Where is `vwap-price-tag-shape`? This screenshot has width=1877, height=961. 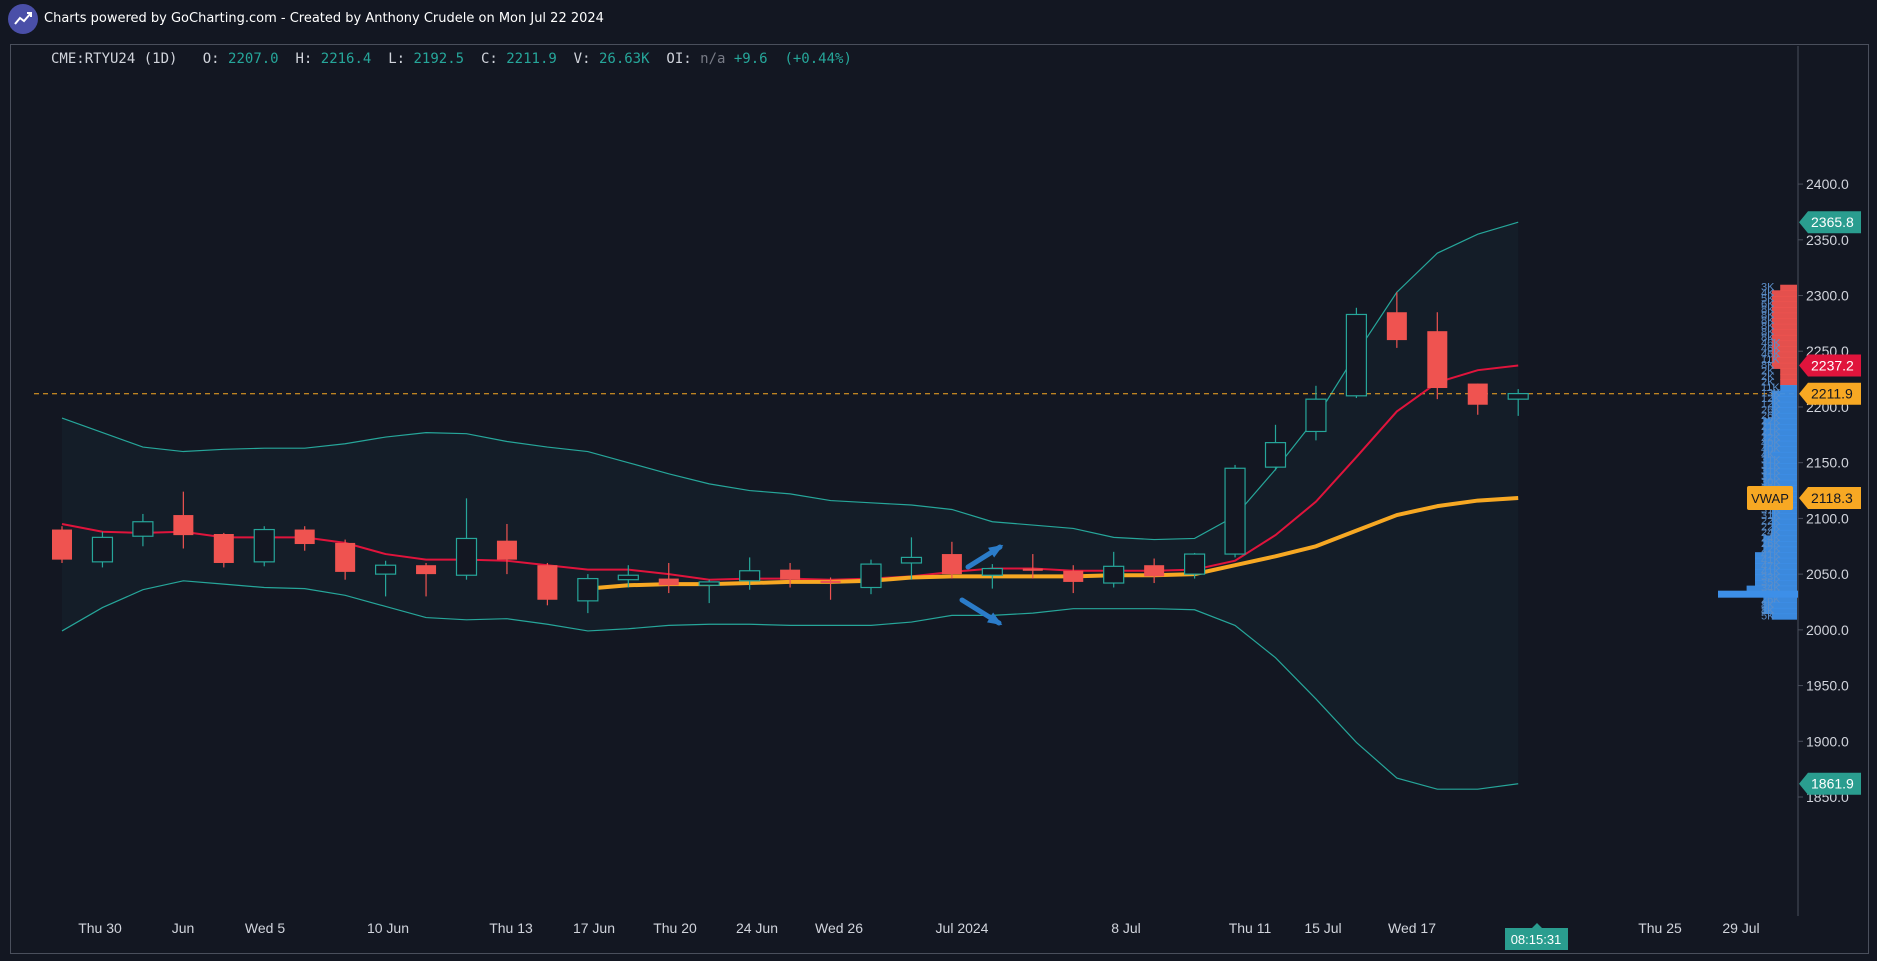 vwap-price-tag-shape is located at coordinates (1830, 498).